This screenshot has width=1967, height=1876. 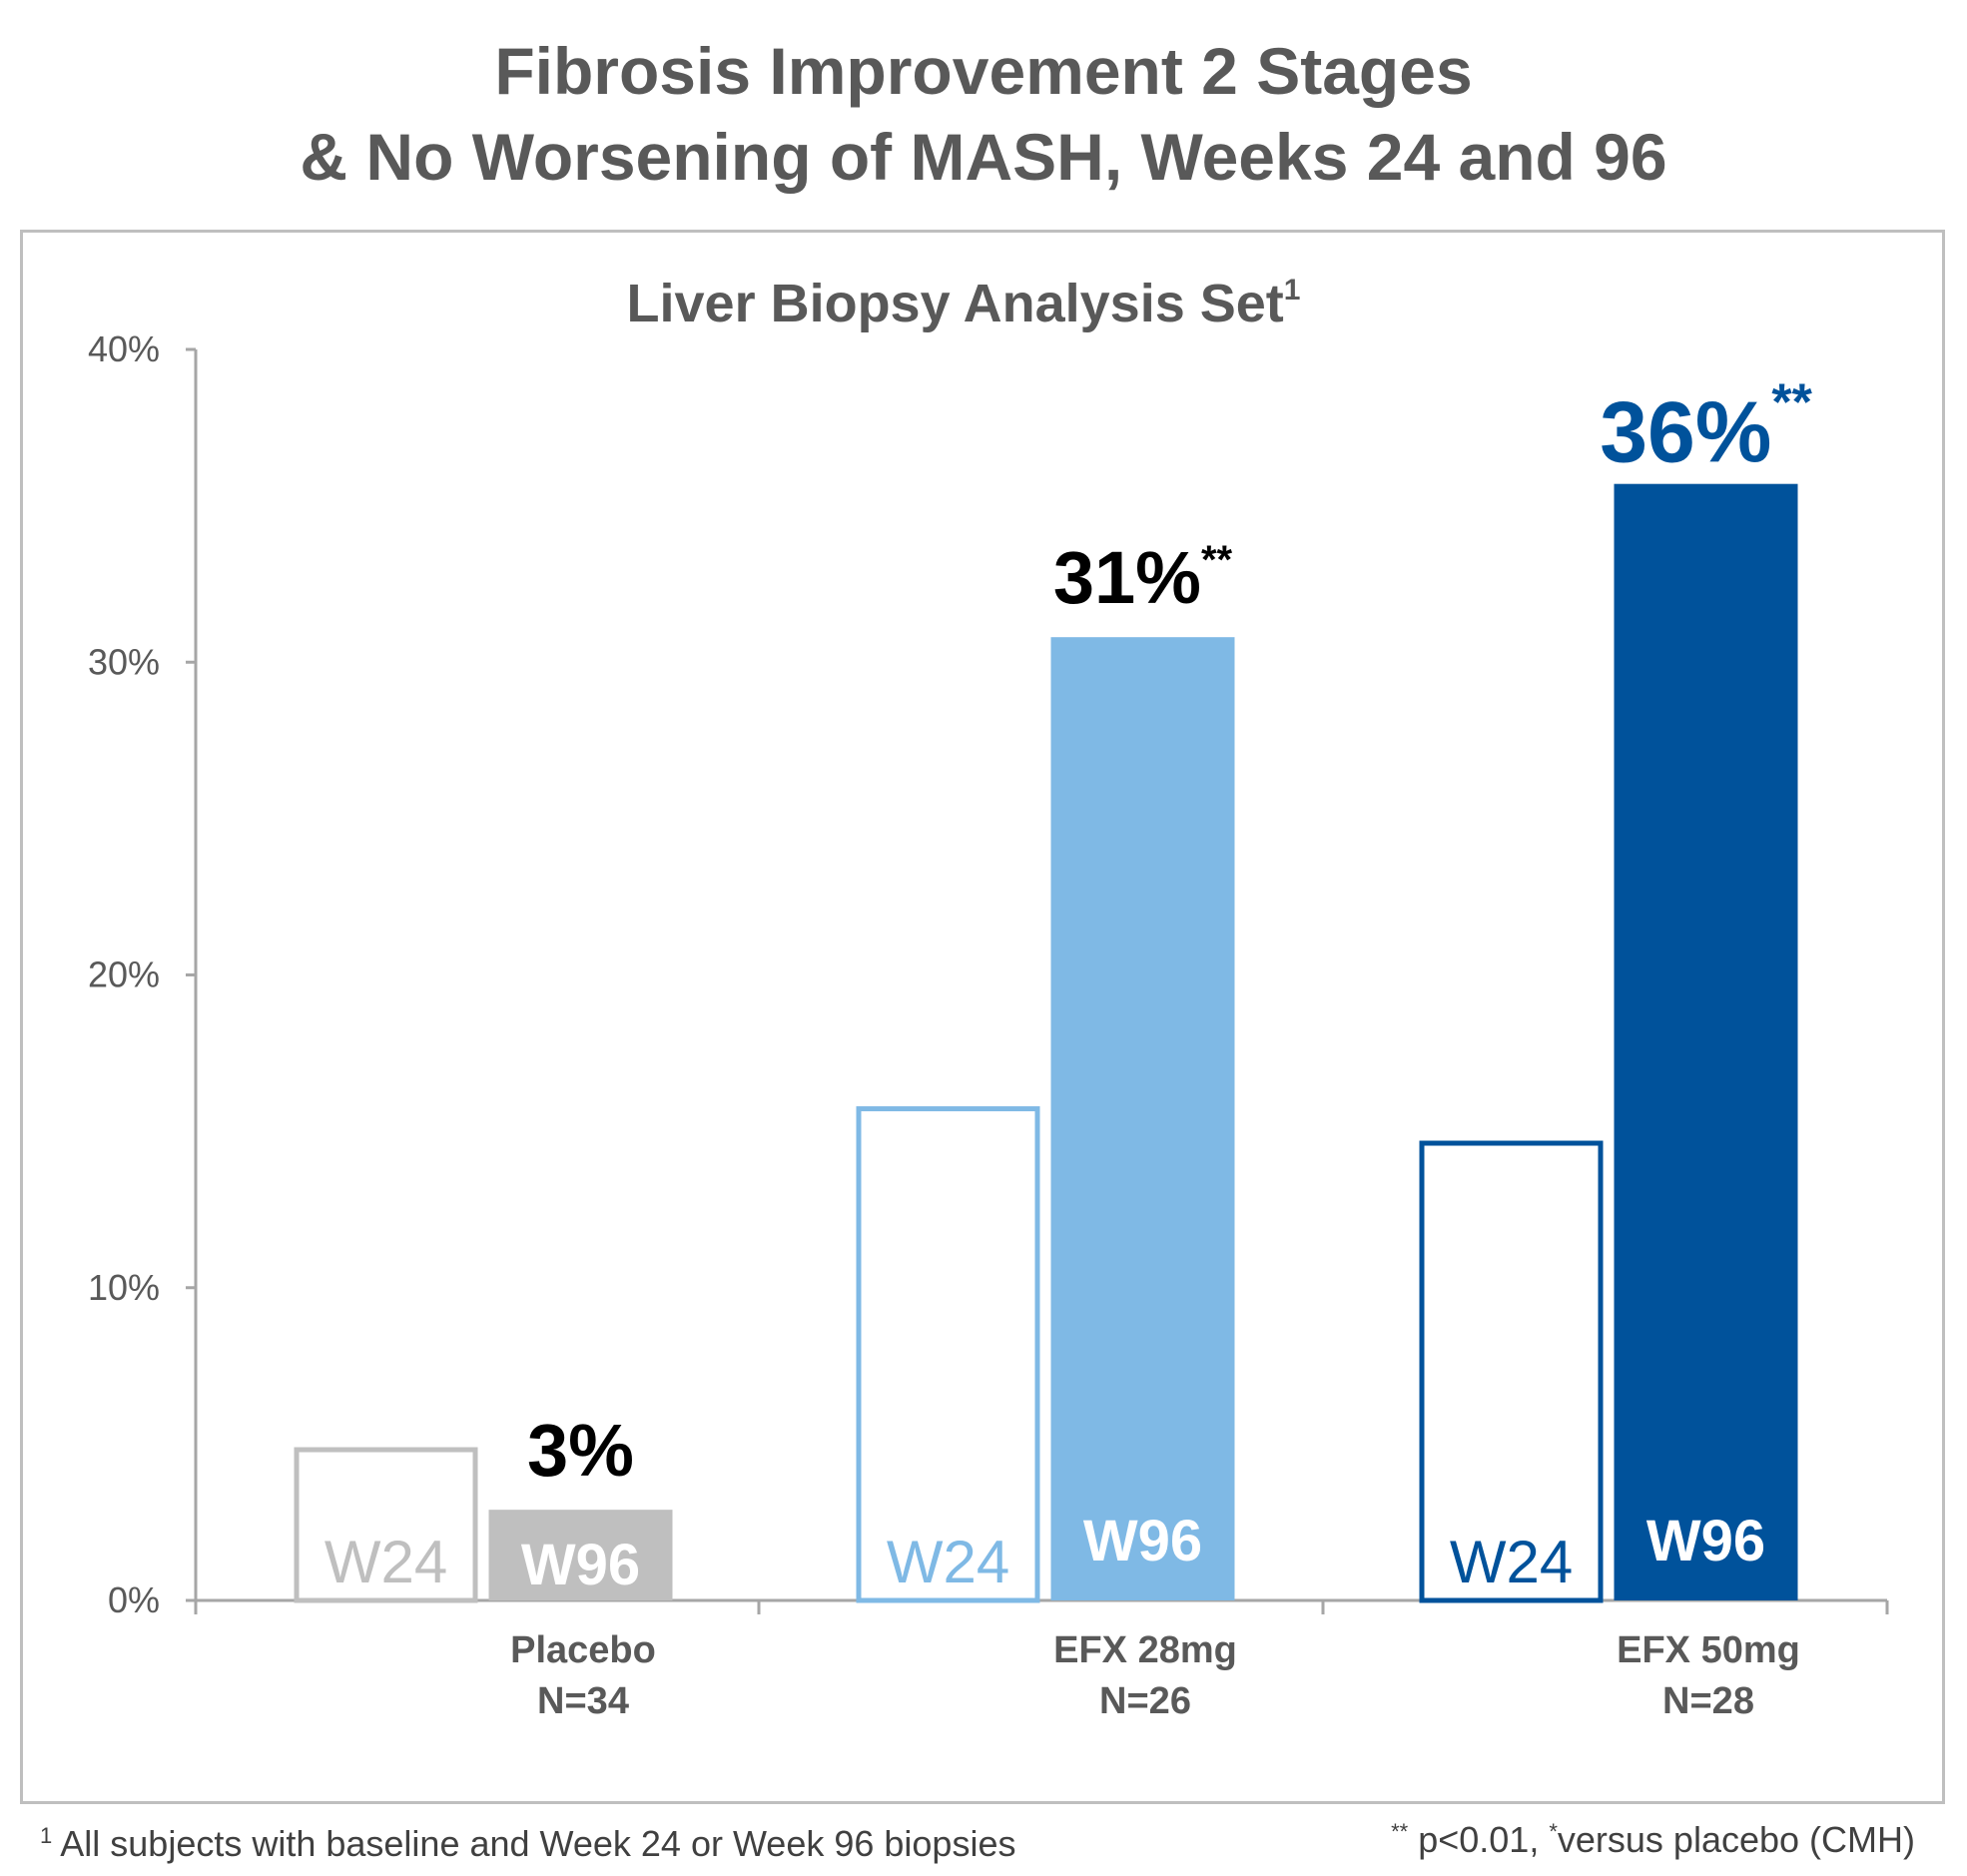 What do you see at coordinates (1400, 1831) in the screenshot?
I see `significance-marker-double: **` at bounding box center [1400, 1831].